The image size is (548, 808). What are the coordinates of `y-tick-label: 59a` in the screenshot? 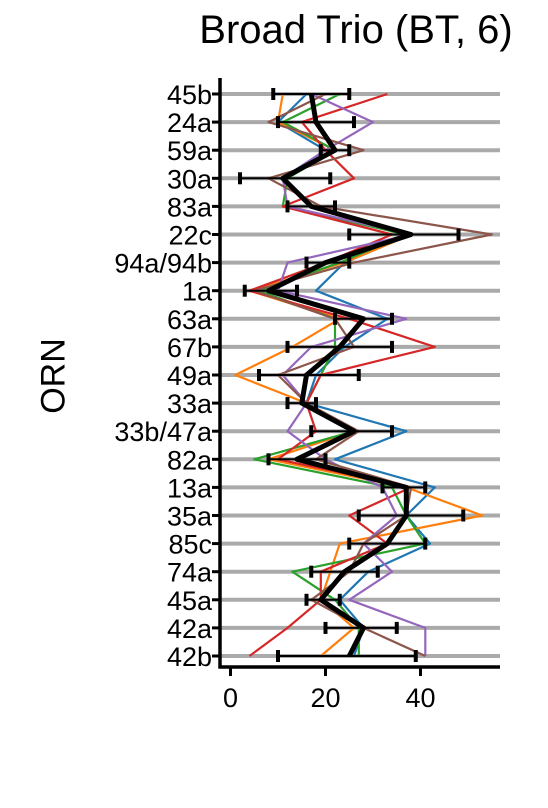 It's located at (190, 151).